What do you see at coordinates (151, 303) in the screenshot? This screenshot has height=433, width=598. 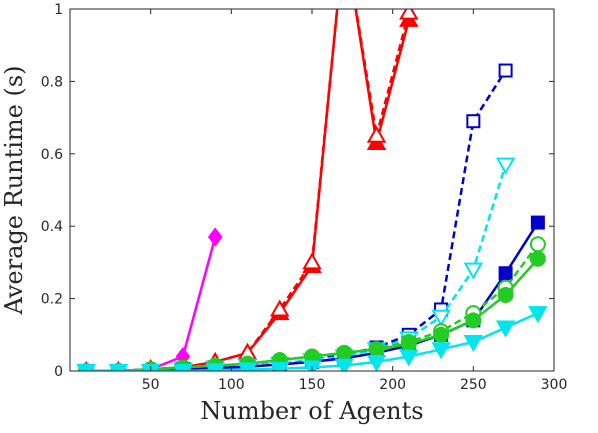 I see `series-line` at bounding box center [151, 303].